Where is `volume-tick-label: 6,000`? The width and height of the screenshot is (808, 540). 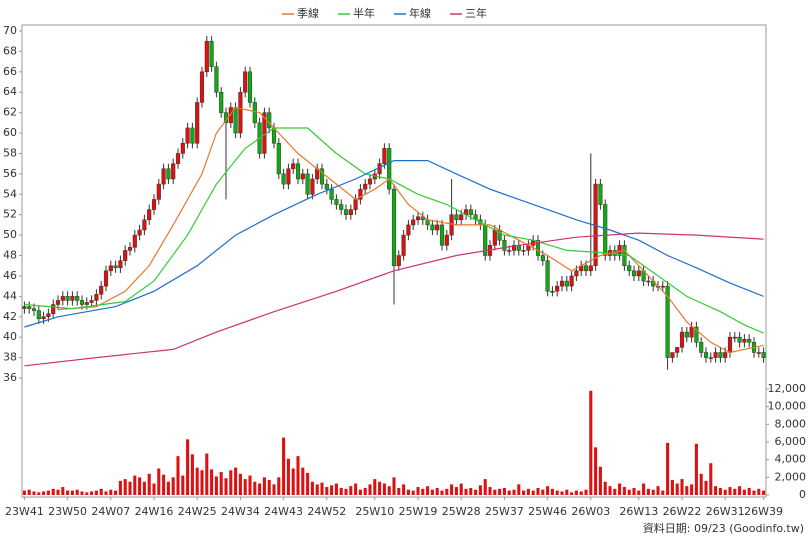
volume-tick-label: 6,000 is located at coordinates (791, 441).